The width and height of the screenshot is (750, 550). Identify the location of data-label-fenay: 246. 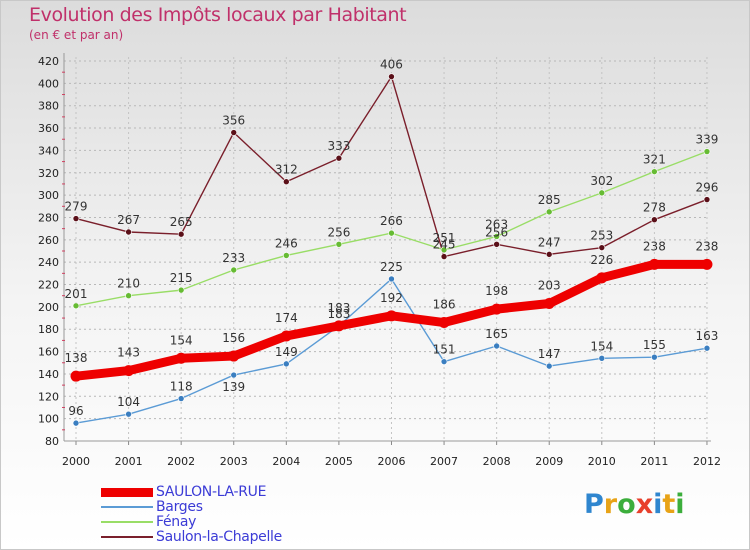
(286, 243).